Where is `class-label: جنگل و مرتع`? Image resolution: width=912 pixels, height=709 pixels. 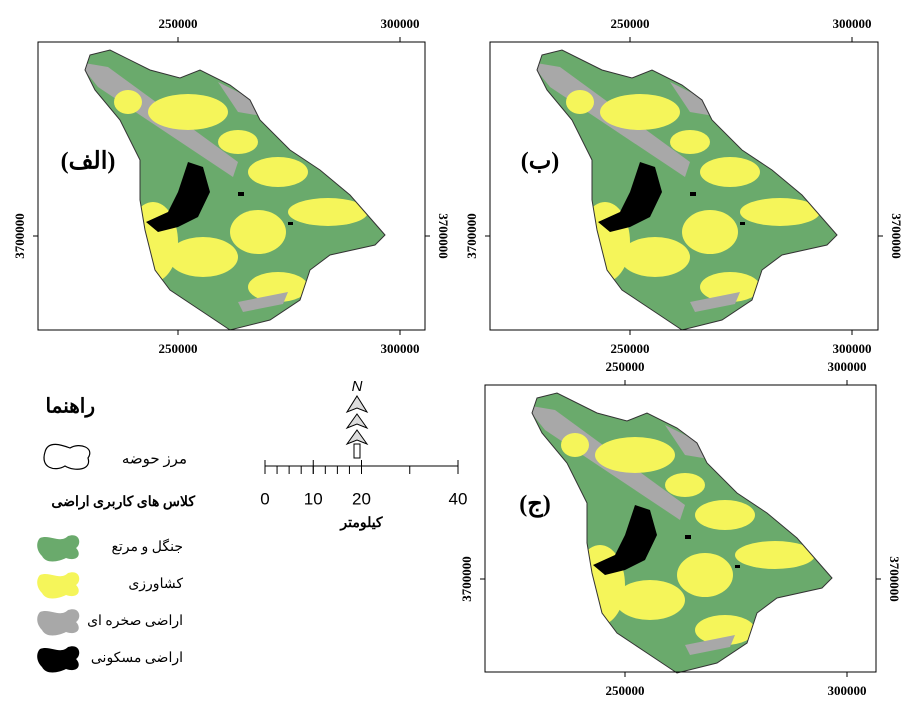
class-label: جنگل و مرتع is located at coordinates (147, 546).